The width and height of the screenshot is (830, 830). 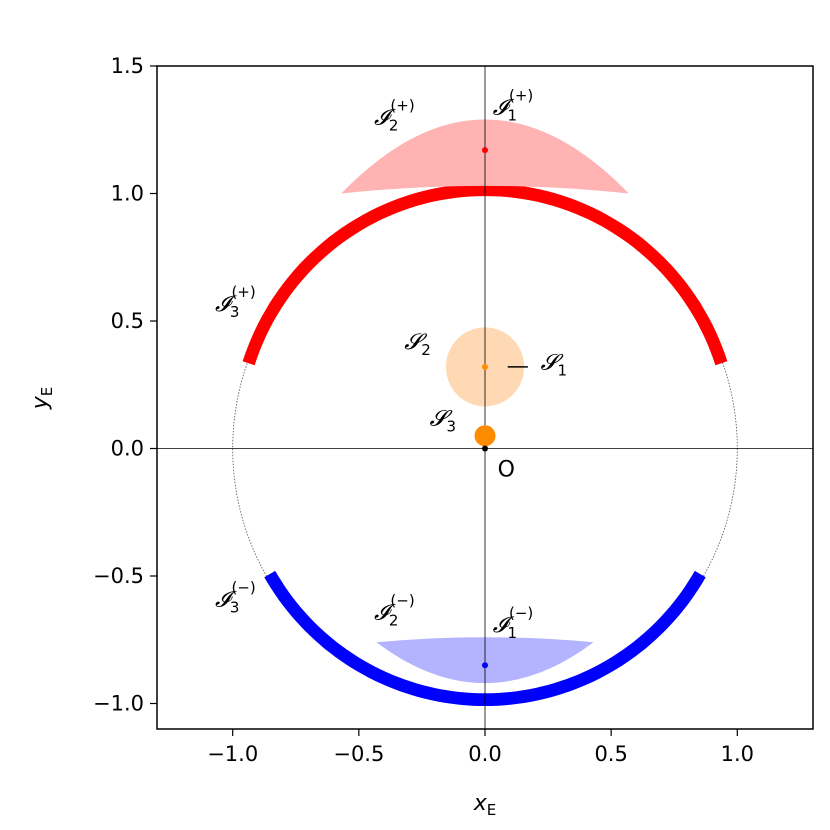 What do you see at coordinates (737, 754) in the screenshot?
I see `x-tick-label: 1.0` at bounding box center [737, 754].